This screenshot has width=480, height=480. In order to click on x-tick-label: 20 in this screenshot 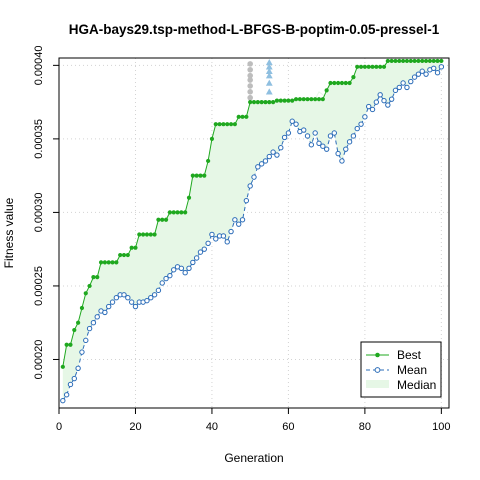, I will do `click(135, 427)`.